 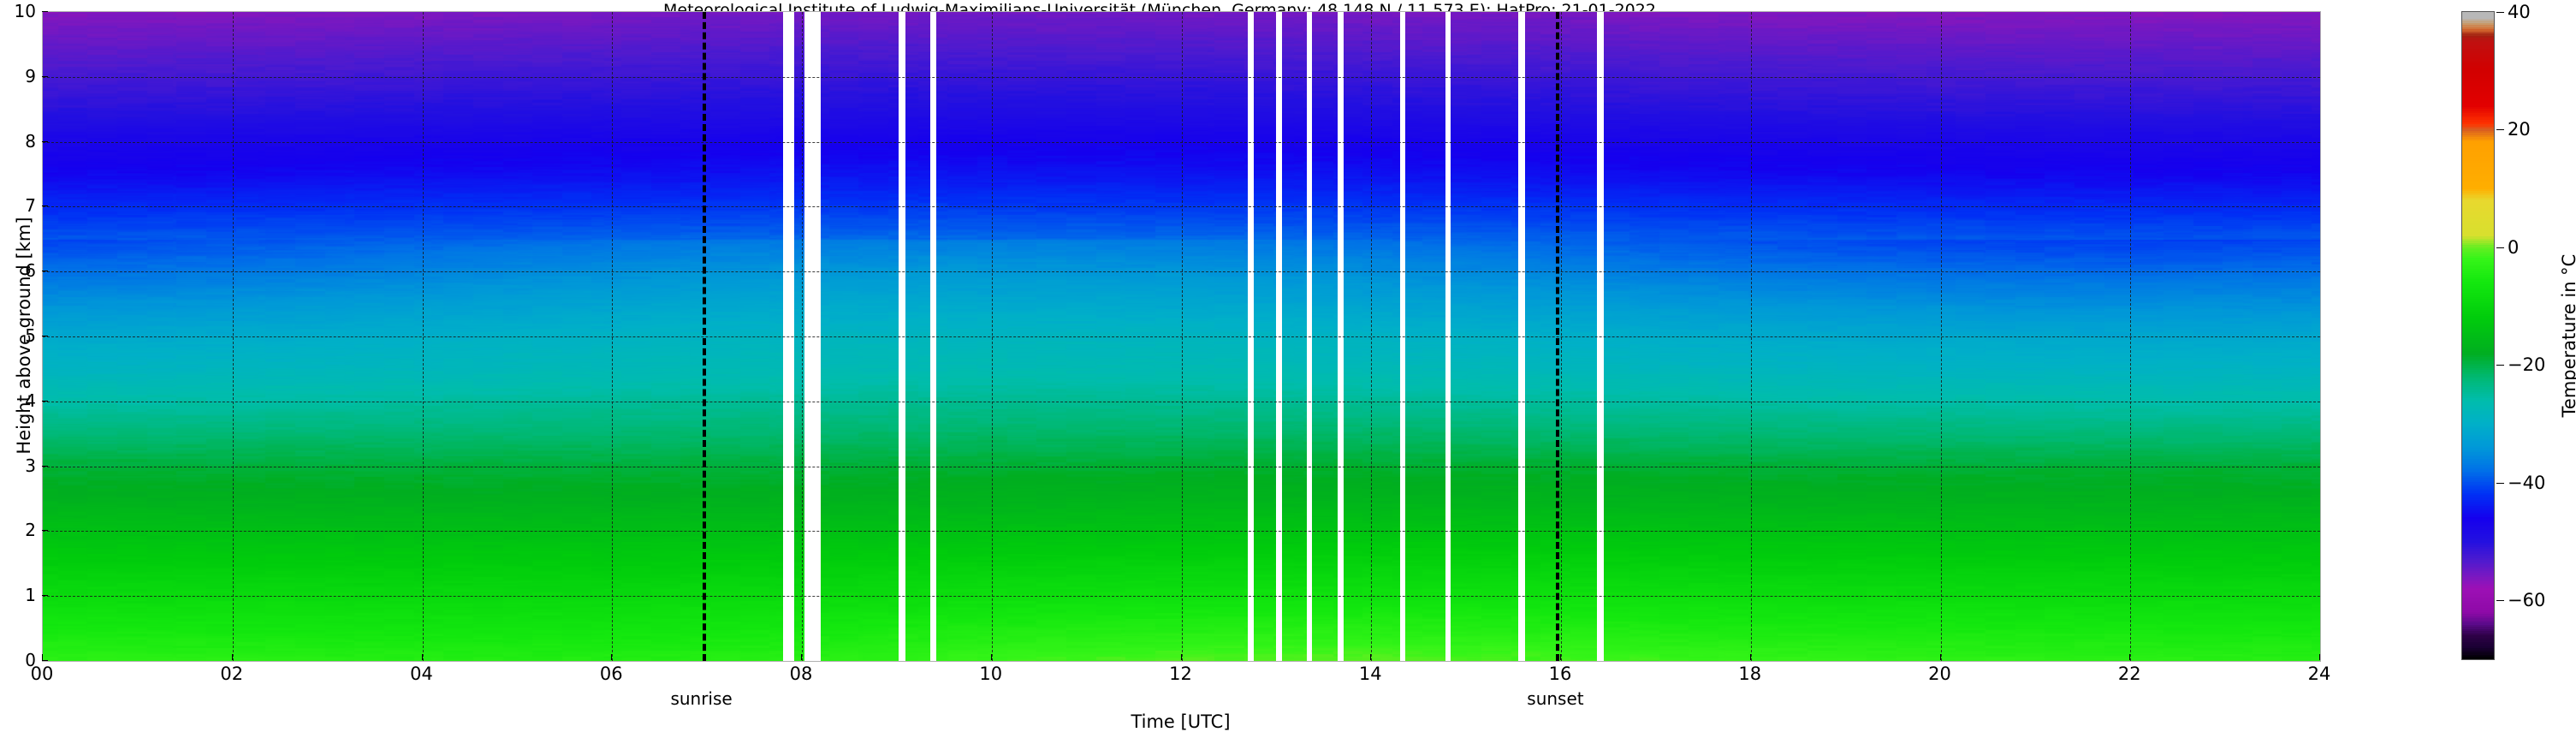 What do you see at coordinates (2478, 335) in the screenshot?
I see `colorbar` at bounding box center [2478, 335].